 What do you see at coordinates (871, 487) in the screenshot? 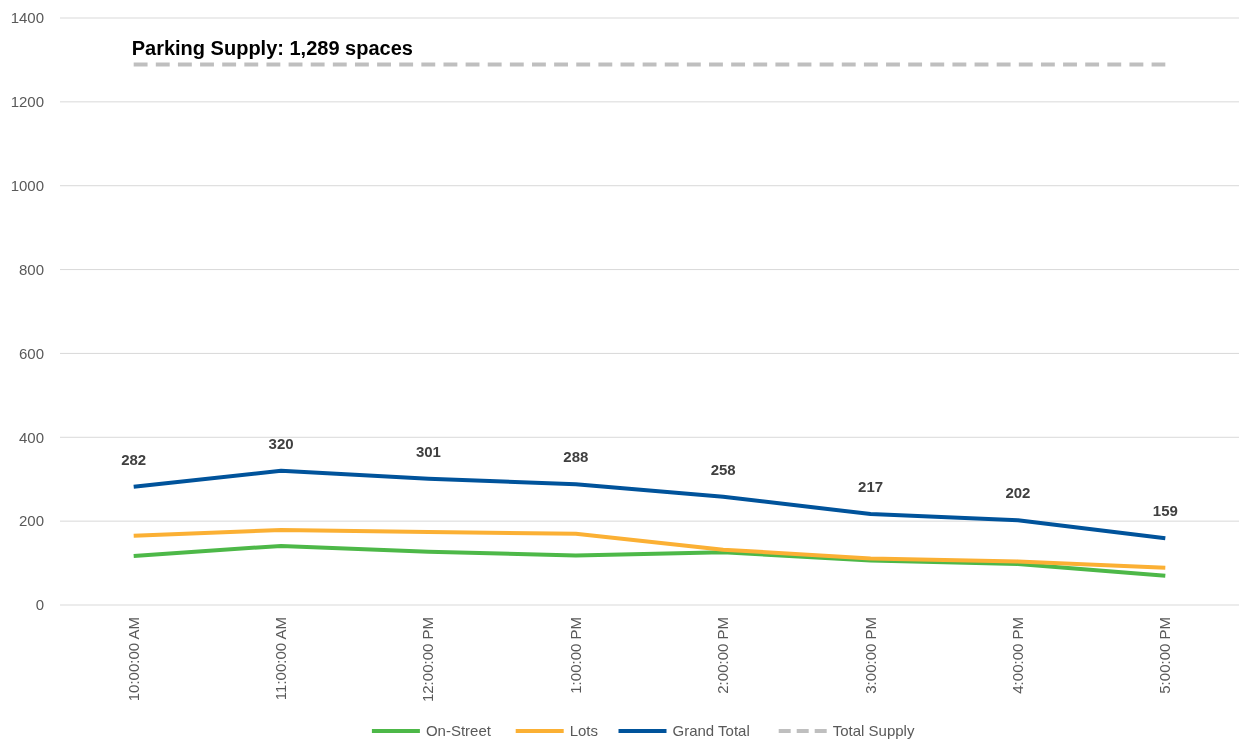
I see `data-label: 217` at bounding box center [871, 487].